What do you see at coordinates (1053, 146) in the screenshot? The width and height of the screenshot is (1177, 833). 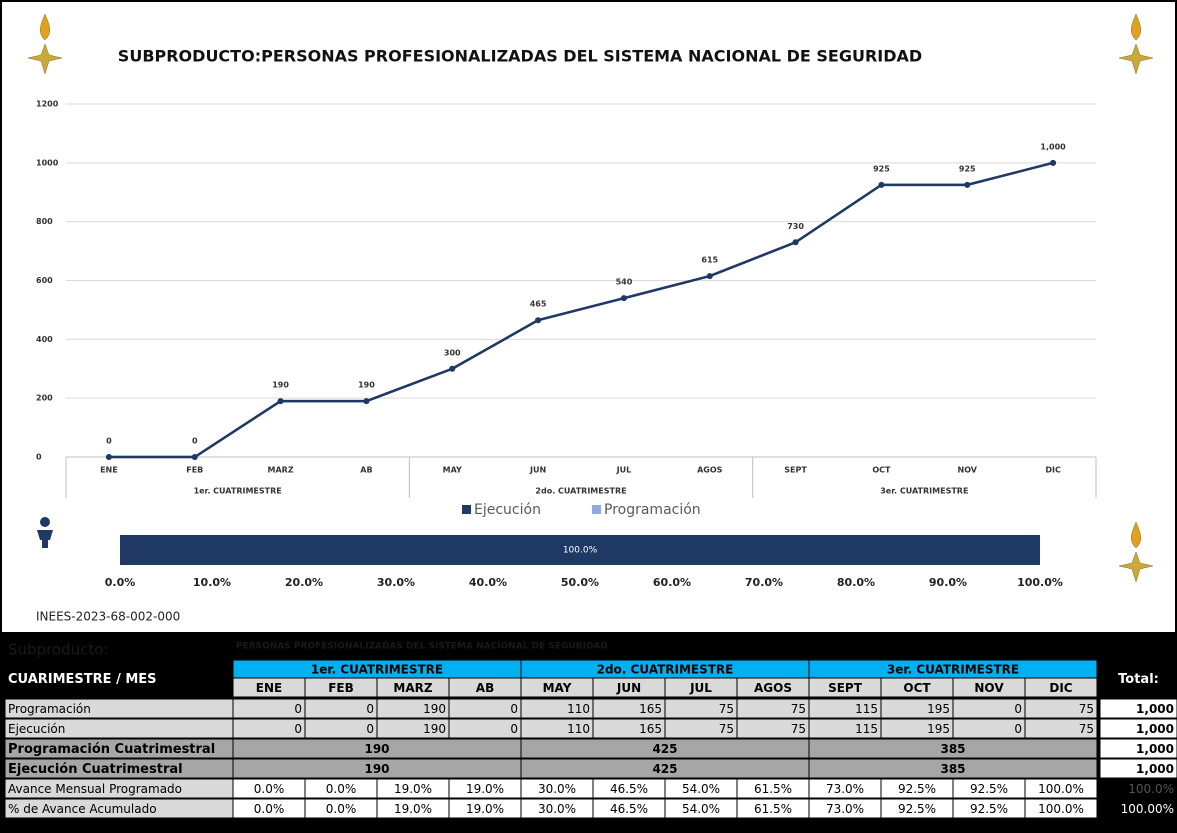 I see `data-label: 1,000` at bounding box center [1053, 146].